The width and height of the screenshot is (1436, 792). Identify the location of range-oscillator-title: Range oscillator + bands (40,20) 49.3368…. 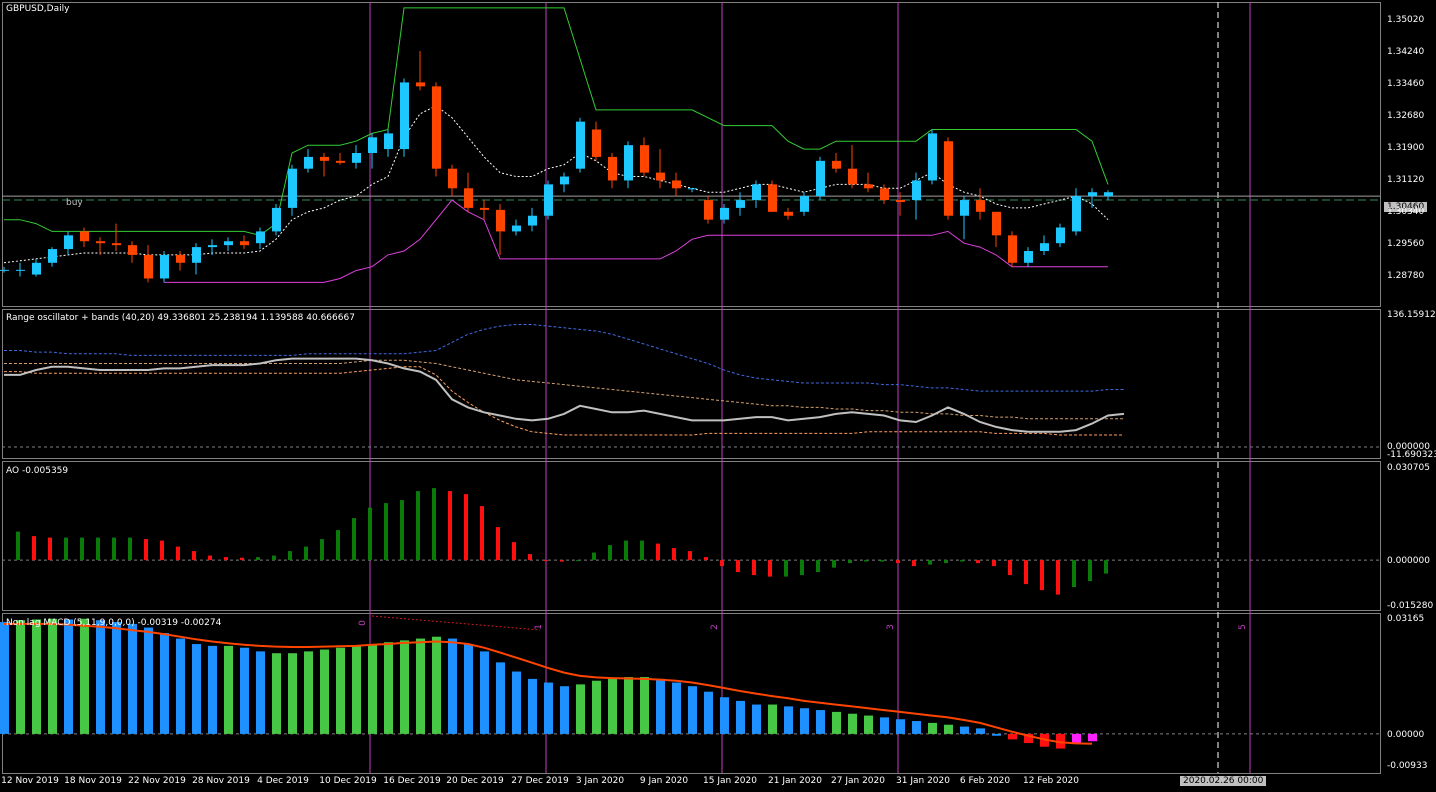
(180, 318).